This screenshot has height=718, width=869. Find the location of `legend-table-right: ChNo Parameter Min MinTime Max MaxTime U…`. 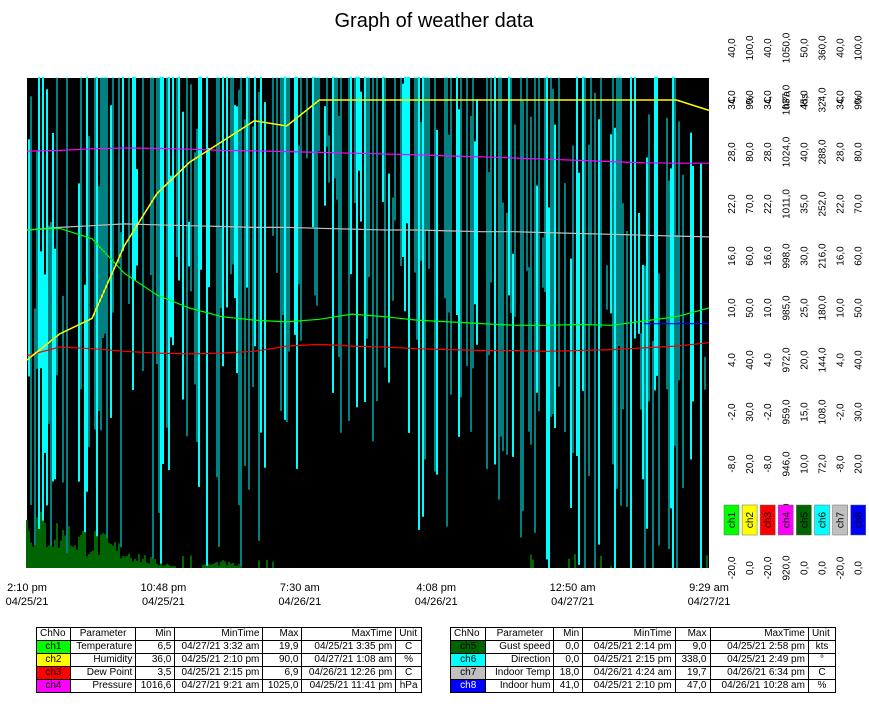

legend-table-right: ChNo Parameter Min MinTime Max MaxTime U… is located at coordinates (643, 660).